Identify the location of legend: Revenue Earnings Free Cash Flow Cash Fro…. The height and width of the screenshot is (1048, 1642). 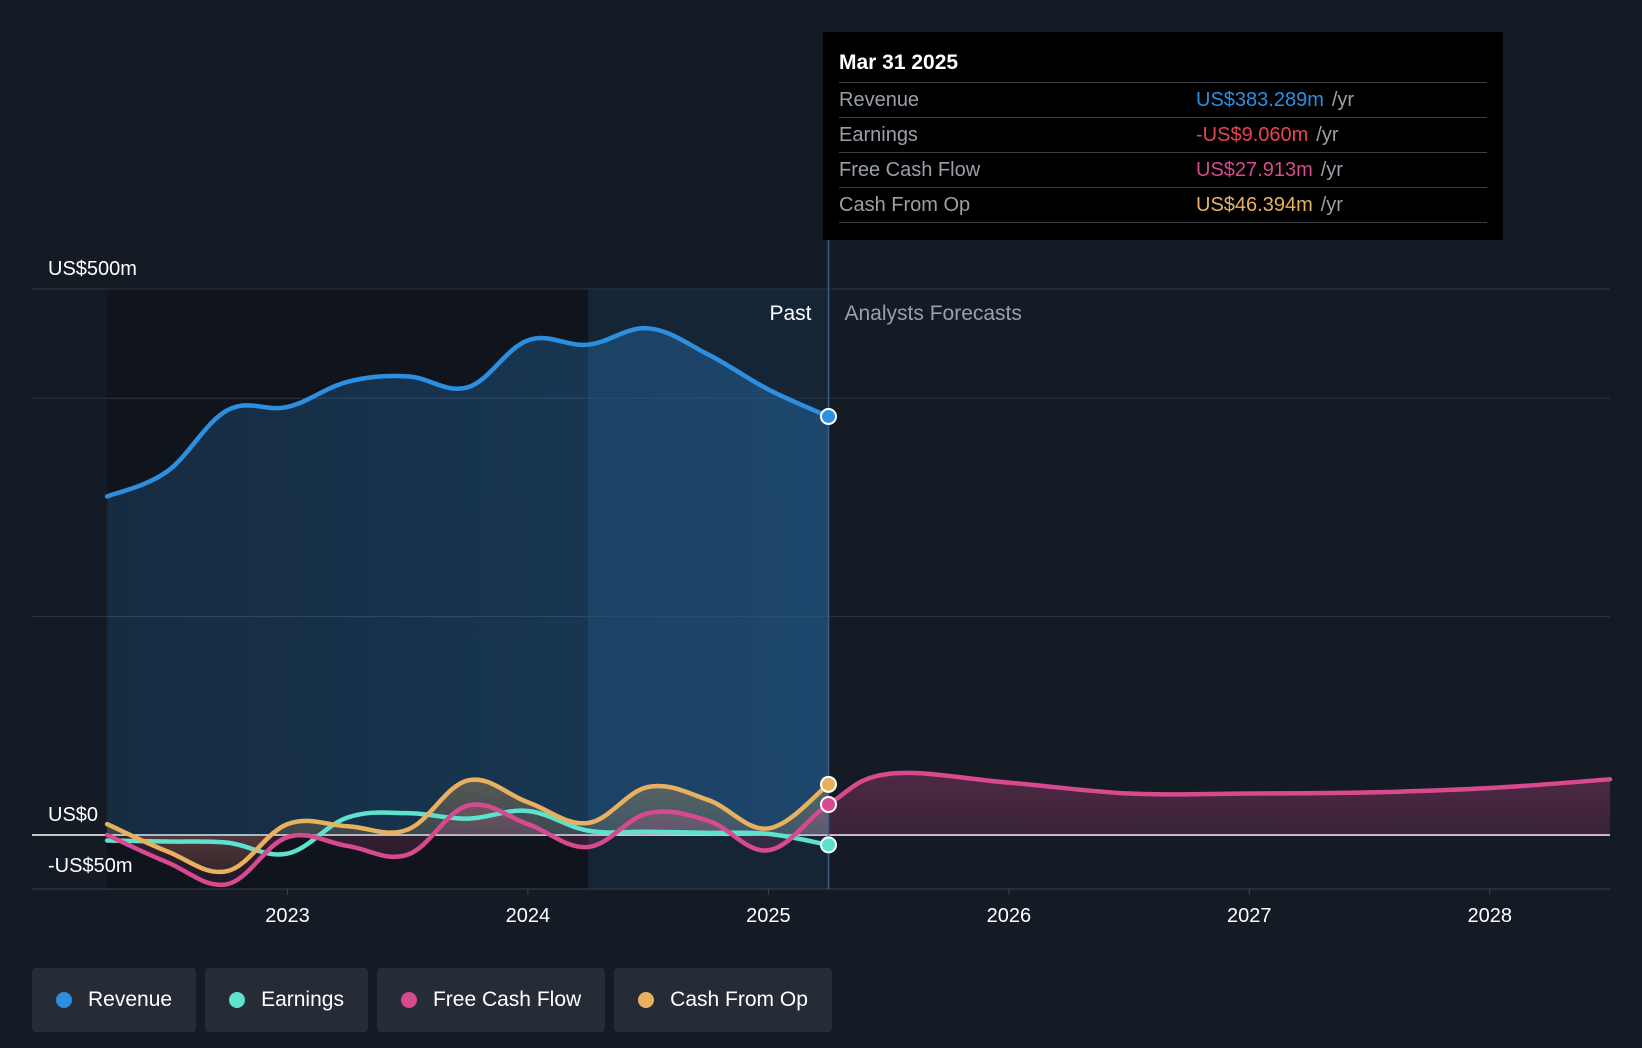
(432, 1000).